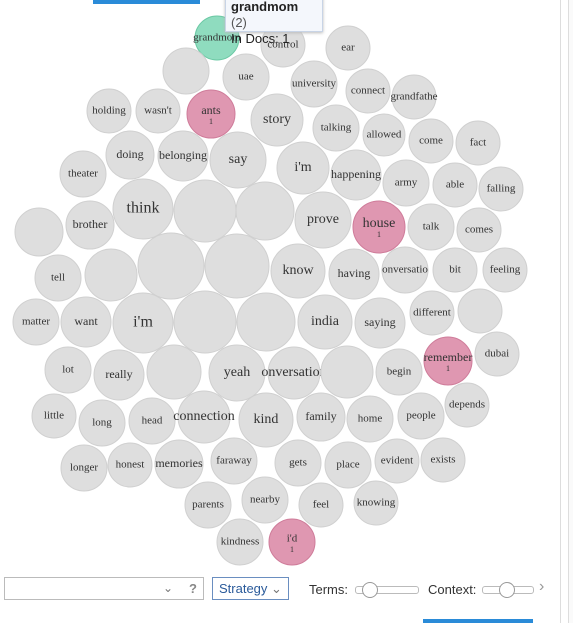  Describe the element at coordinates (193, 588) in the screenshot. I see `help: ?` at that location.